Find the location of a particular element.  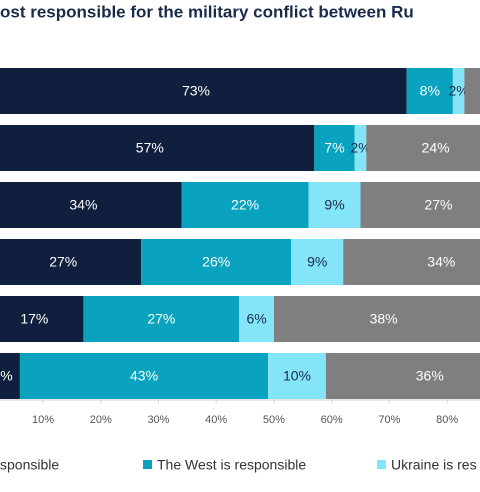

data-label: 57% is located at coordinates (150, 148).